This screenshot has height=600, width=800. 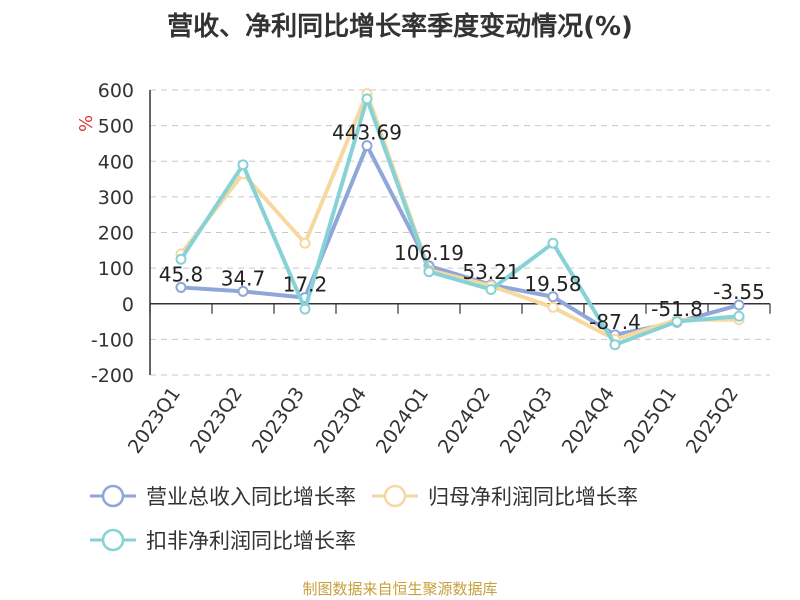 I want to click on y-tick-label: 500, so click(x=116, y=127).